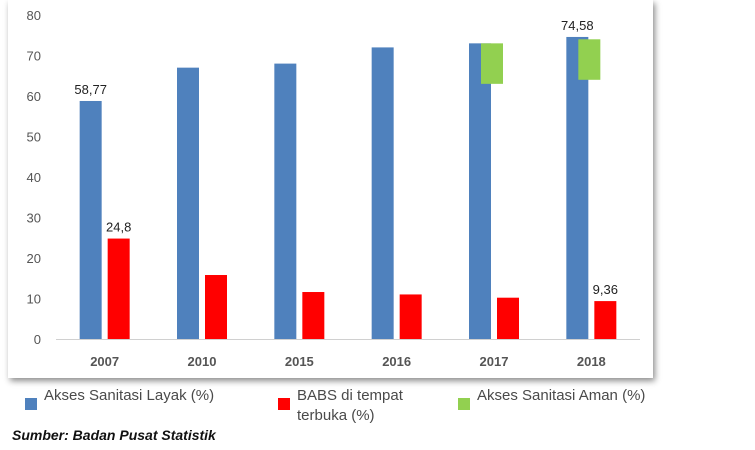  Describe the element at coordinates (350, 405) in the screenshot. I see `legend-label-babs: BABS di tempat terbuka (%)` at that location.